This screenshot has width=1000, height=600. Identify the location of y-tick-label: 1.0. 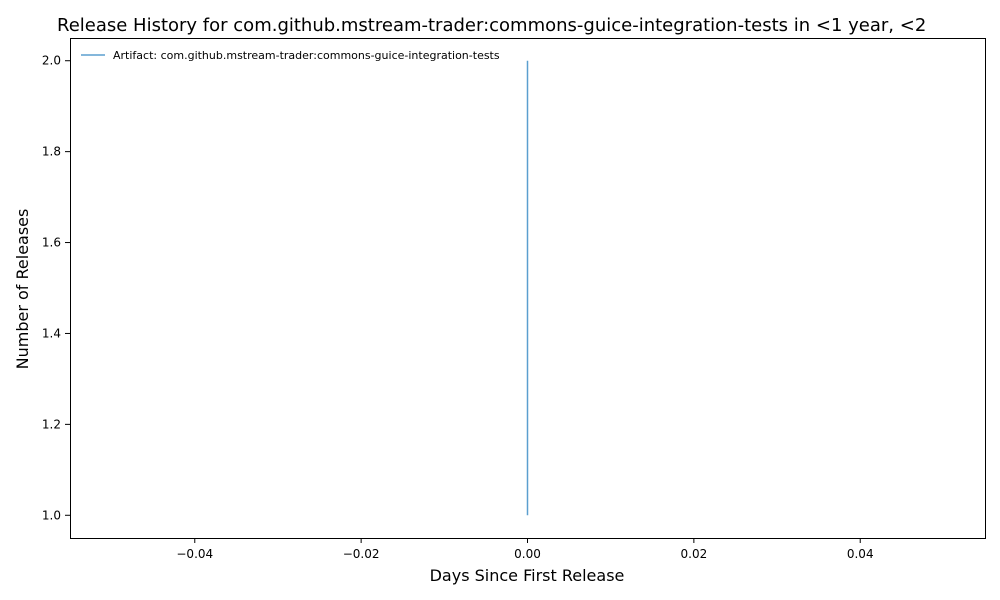
(51, 515).